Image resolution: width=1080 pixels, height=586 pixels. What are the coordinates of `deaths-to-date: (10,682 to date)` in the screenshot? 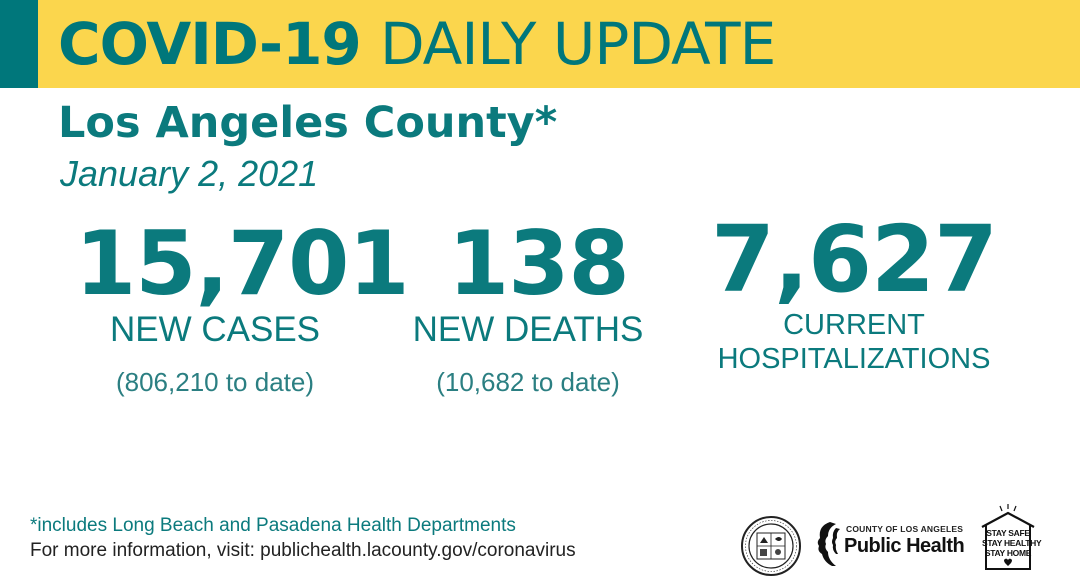 It's located at (528, 382).